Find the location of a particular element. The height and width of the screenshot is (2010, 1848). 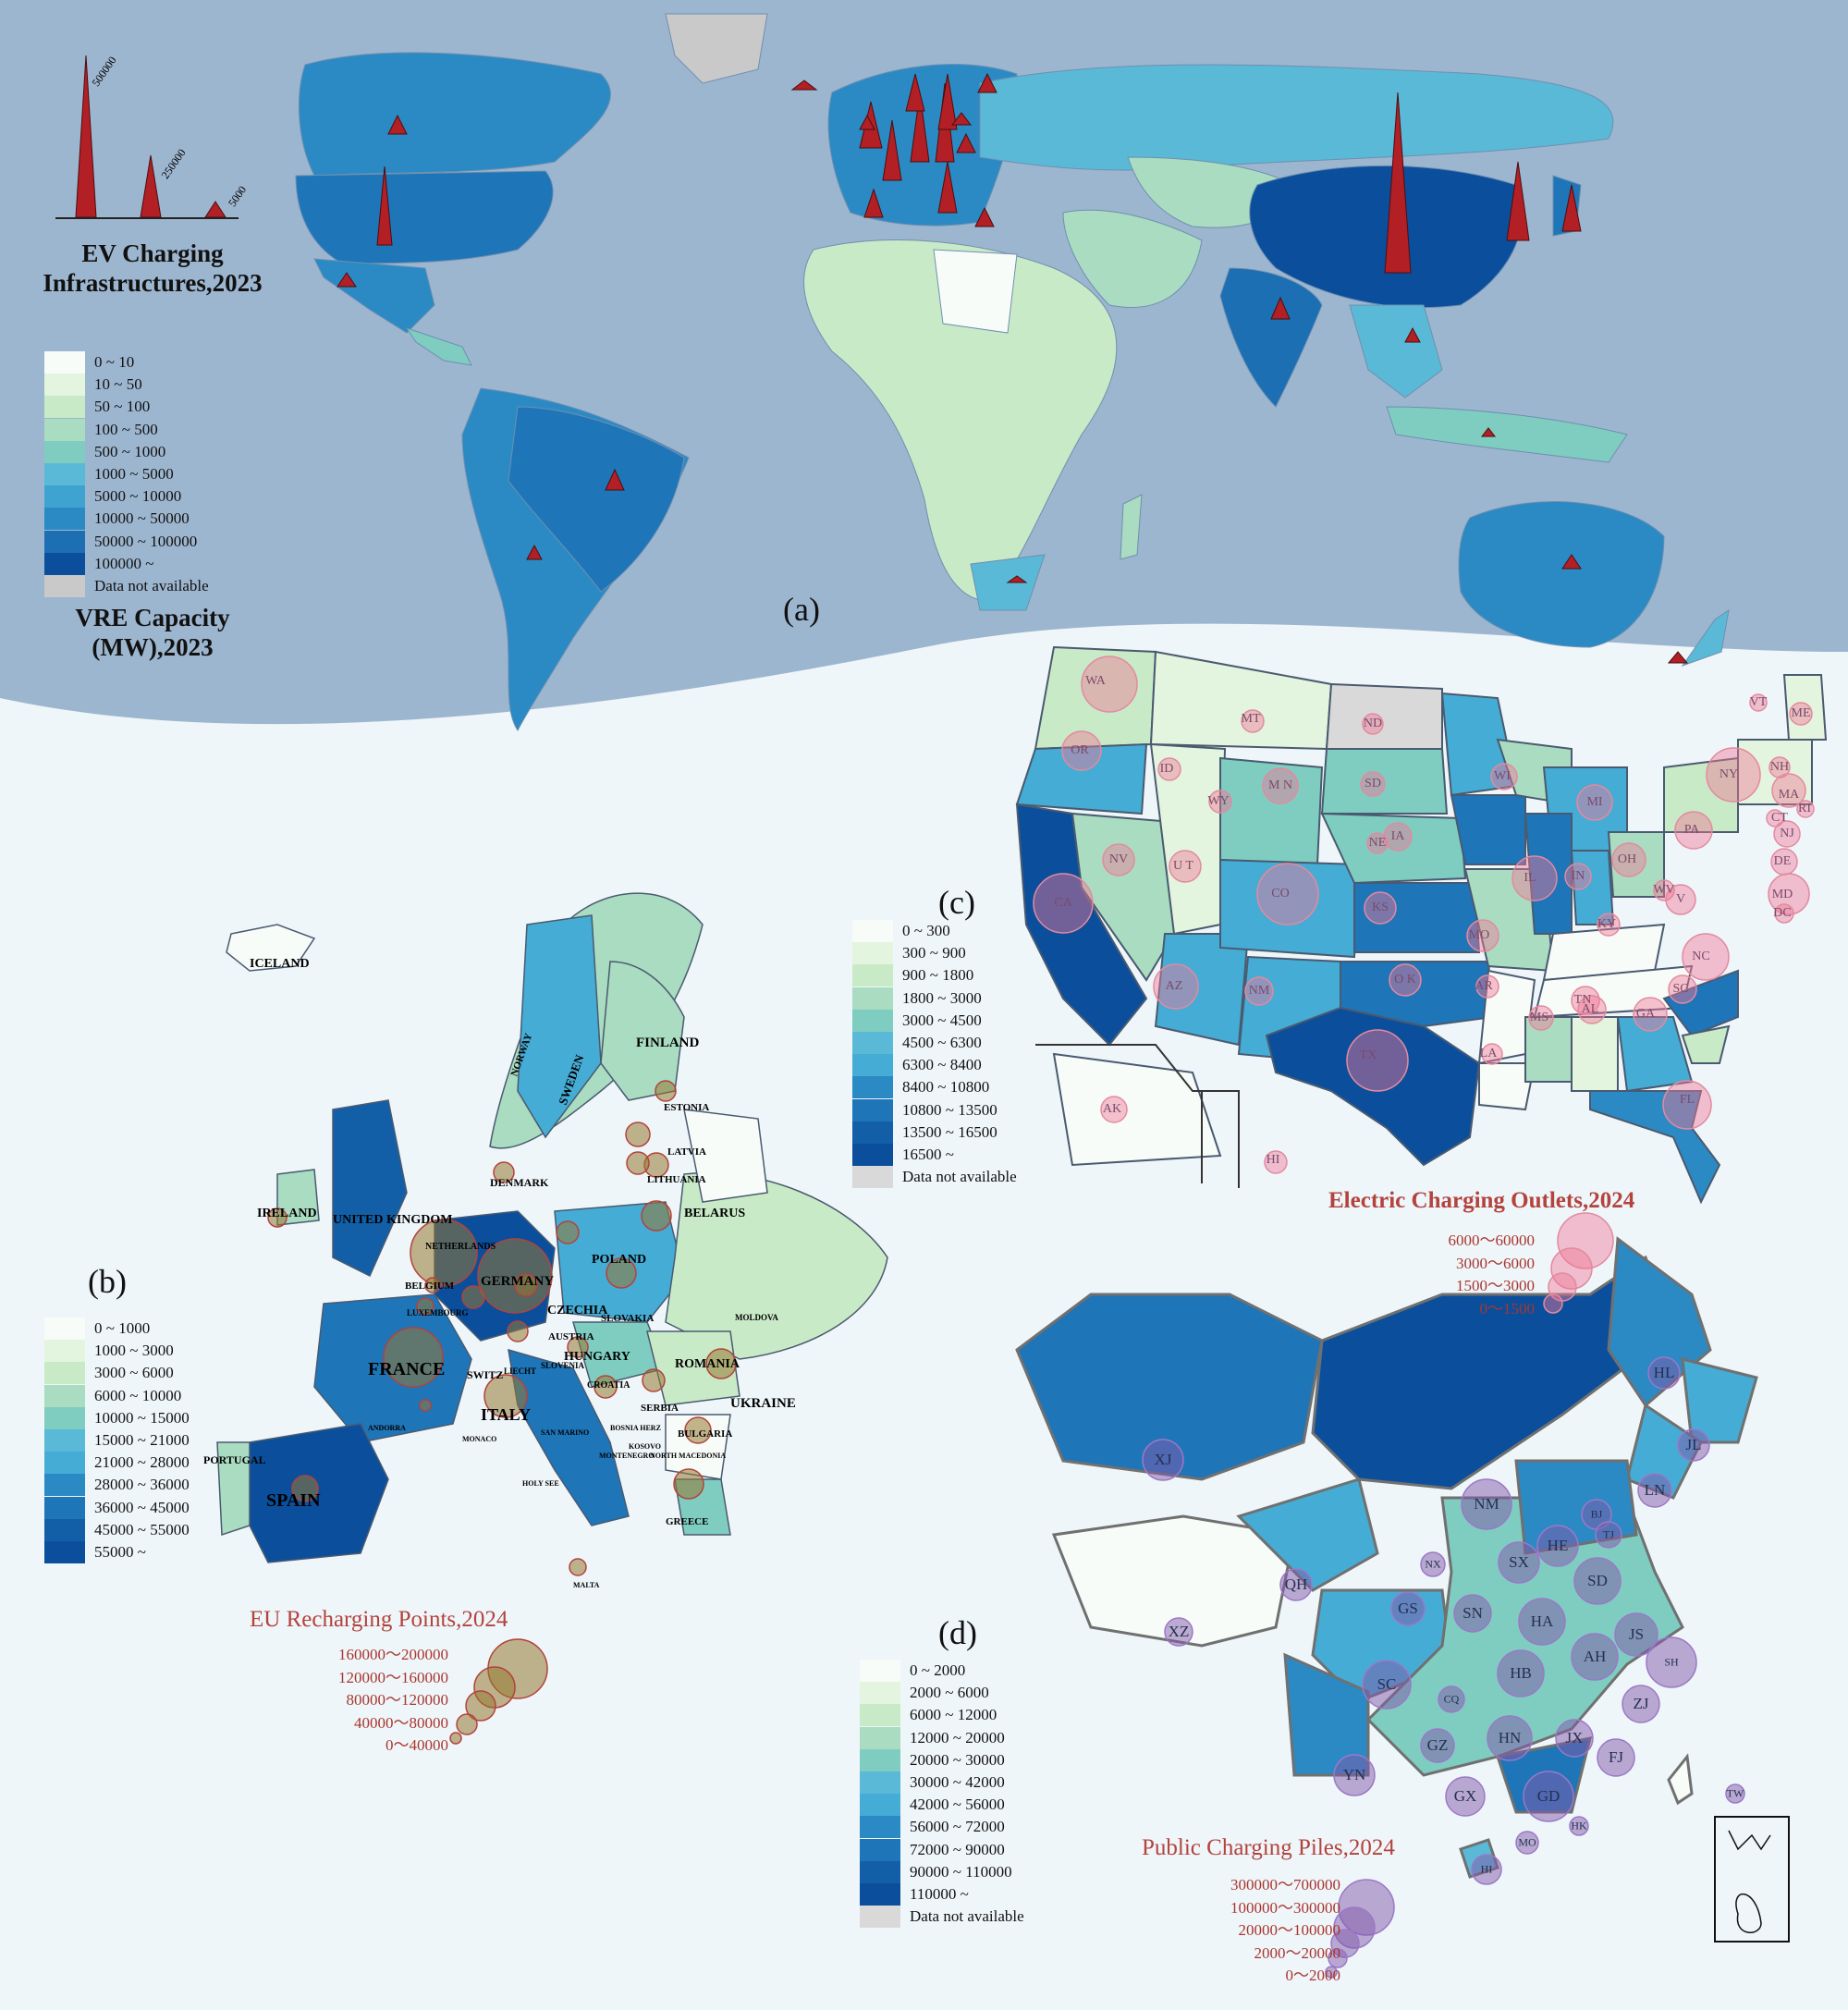

legend-label: 100 ~ 500 is located at coordinates (126, 429).